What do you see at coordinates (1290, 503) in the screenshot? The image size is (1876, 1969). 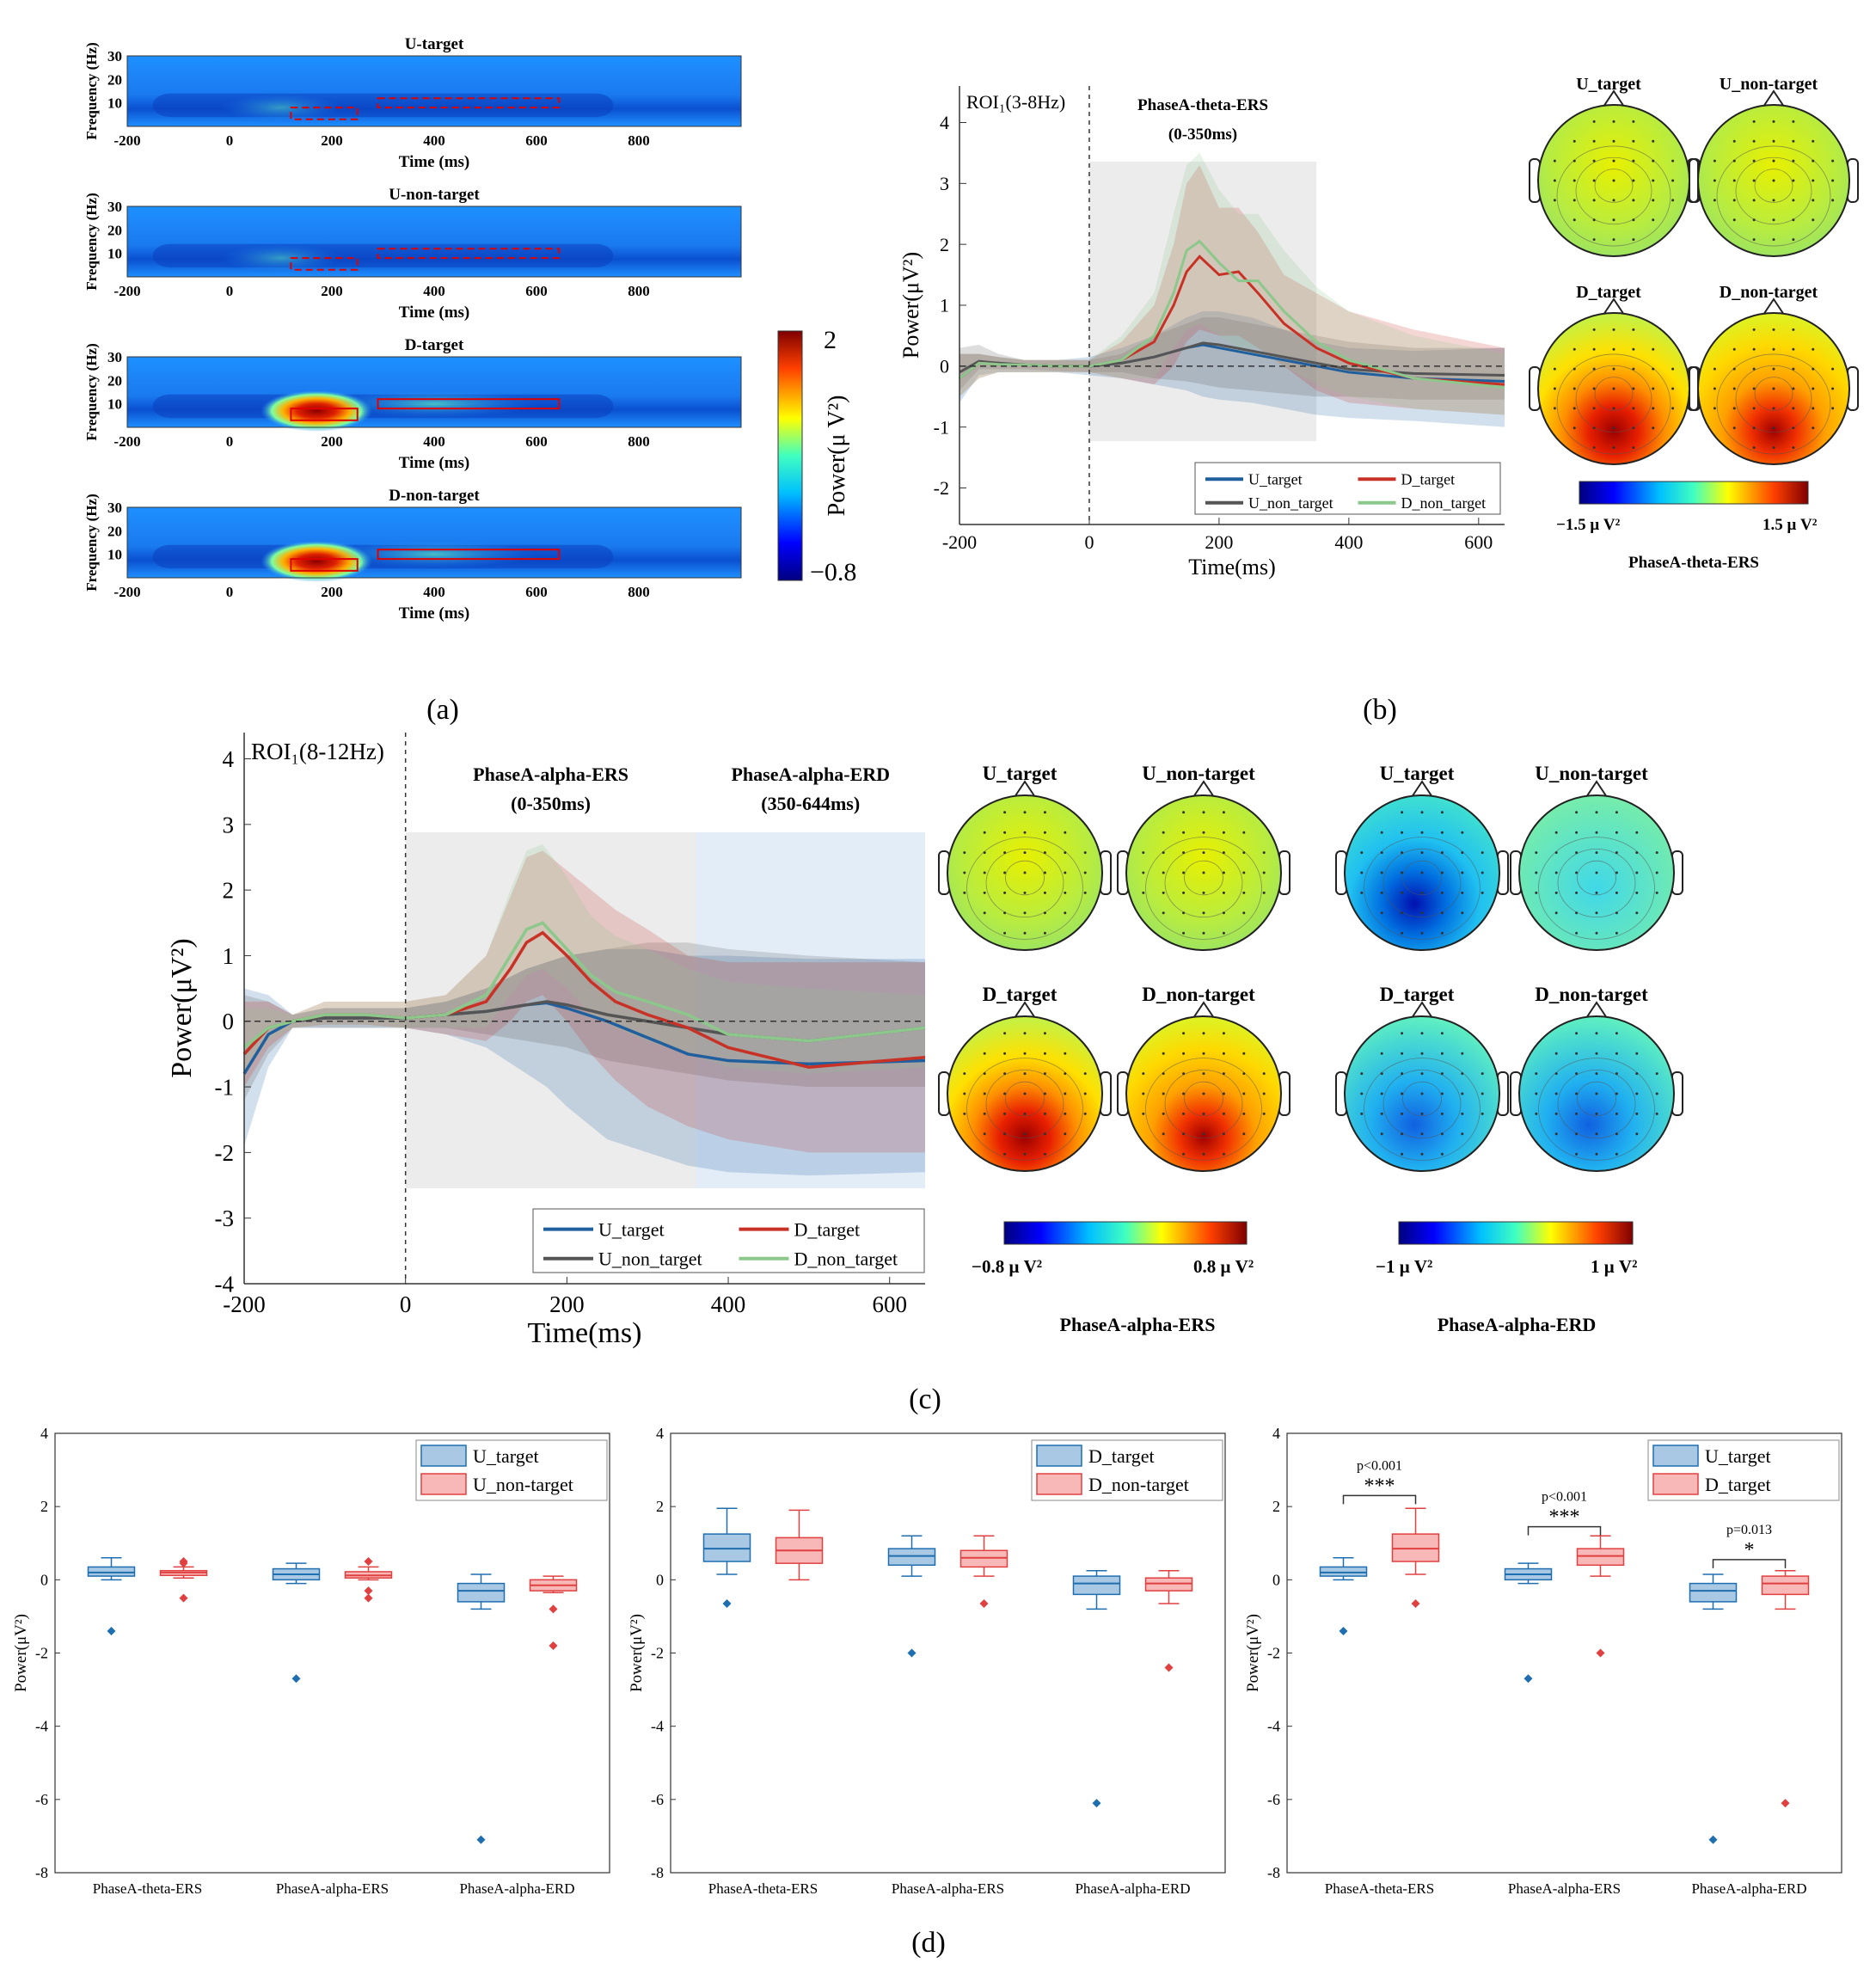 I see `legend-item: U_non_target` at bounding box center [1290, 503].